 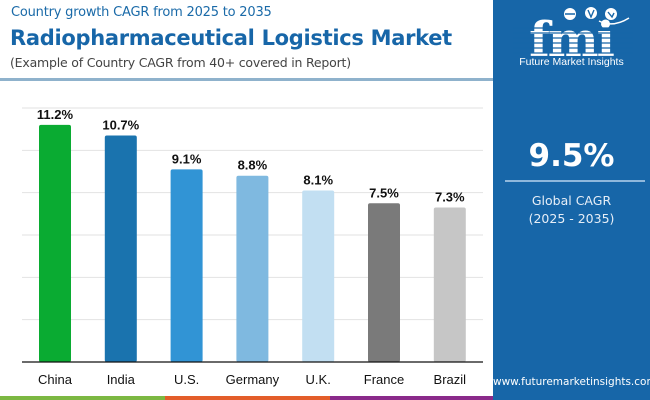 What do you see at coordinates (611, 14) in the screenshot?
I see `globe-icon-asia` at bounding box center [611, 14].